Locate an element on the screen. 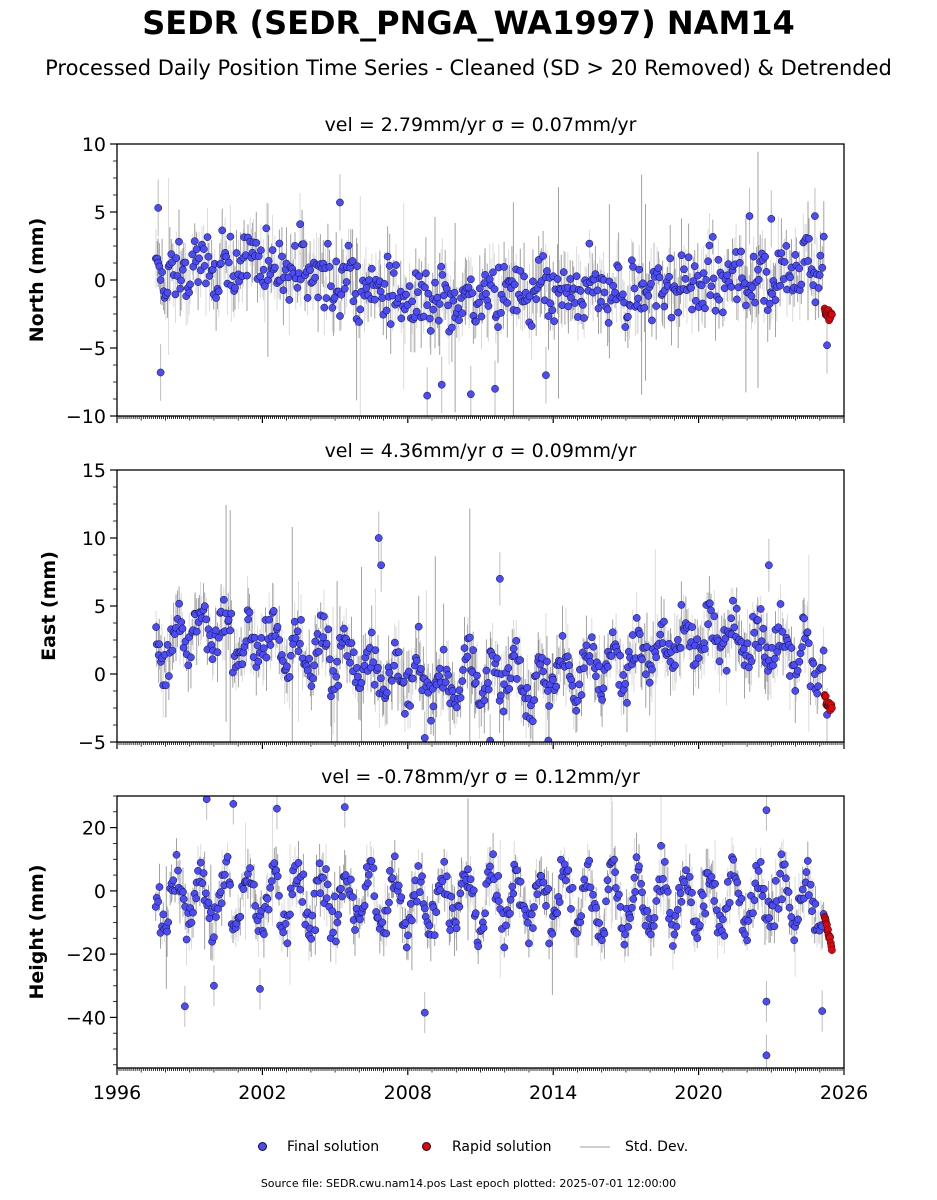 The height and width of the screenshot is (1200, 937). legend: Final solution Rapid solution Std. Dev. is located at coordinates (468, 1147).